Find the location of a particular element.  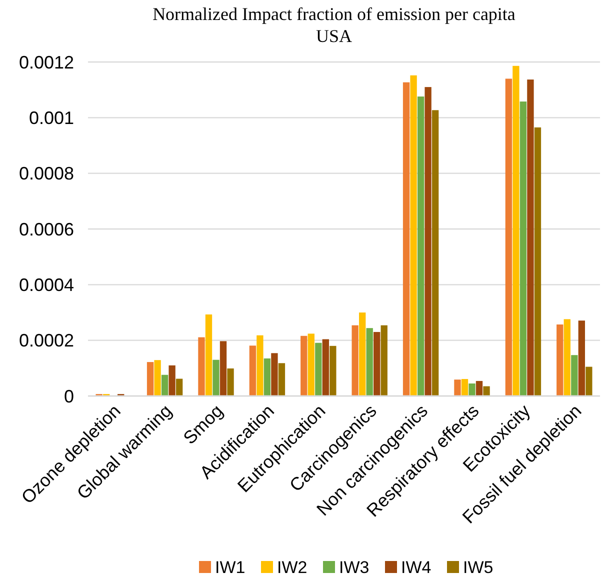

chart-title: Normalized Impact fraction of emission per capita is located at coordinates (334, 14).